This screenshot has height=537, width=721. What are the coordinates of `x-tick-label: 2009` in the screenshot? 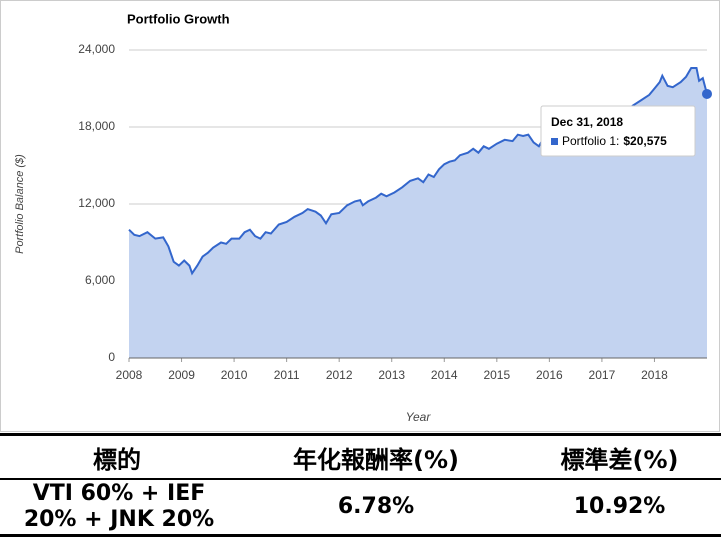 It's located at (181, 375).